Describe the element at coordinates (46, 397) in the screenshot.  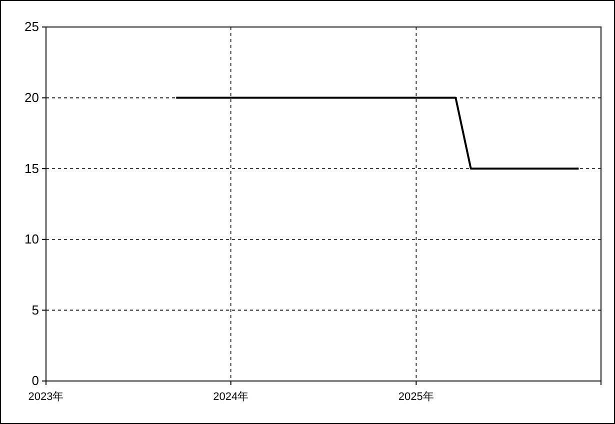
I see `x-tick-label: 2023年` at that location.